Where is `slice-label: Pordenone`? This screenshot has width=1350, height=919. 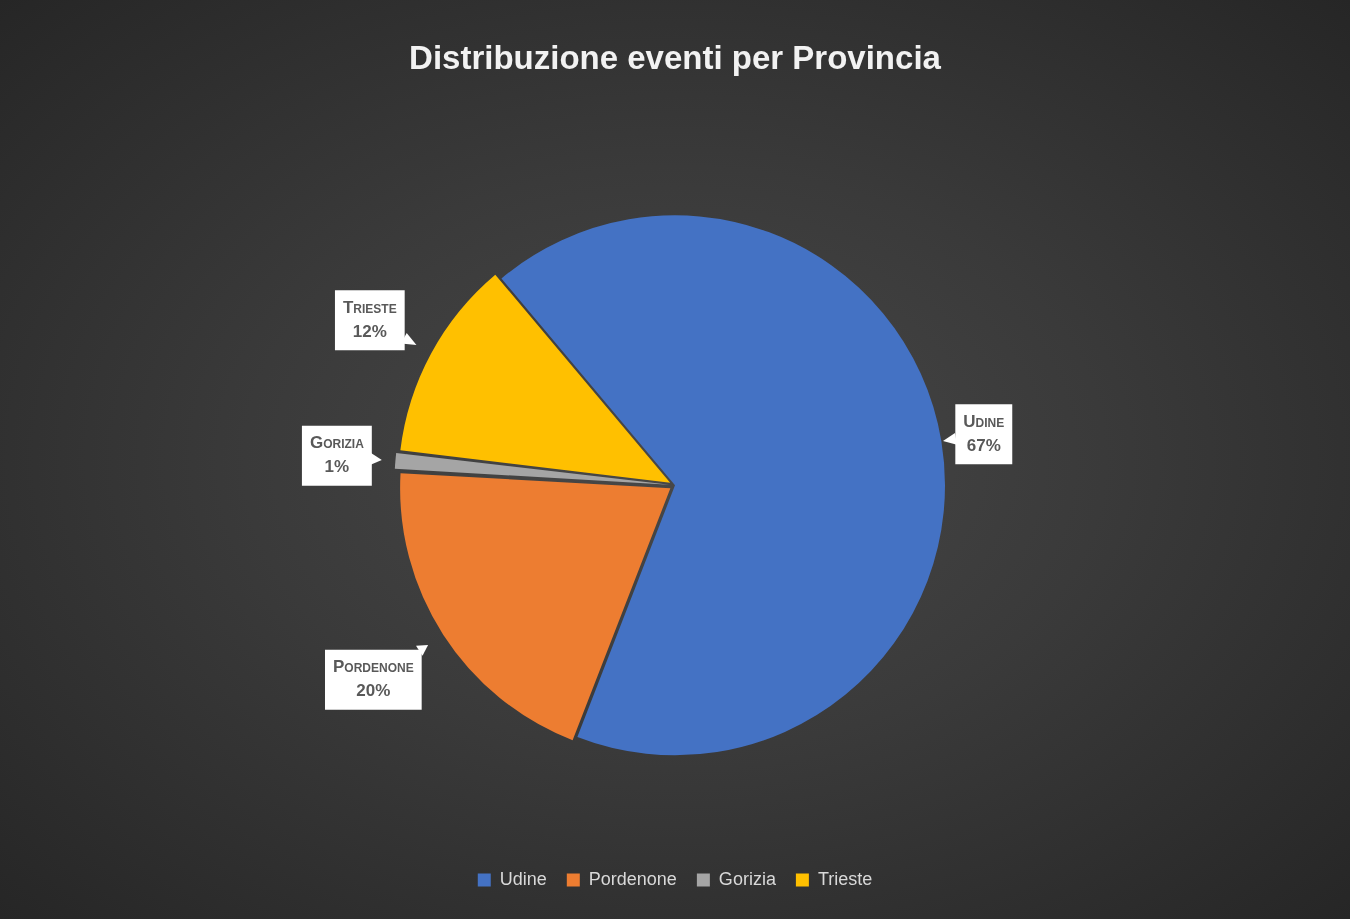 slice-label: Pordenone is located at coordinates (373, 667).